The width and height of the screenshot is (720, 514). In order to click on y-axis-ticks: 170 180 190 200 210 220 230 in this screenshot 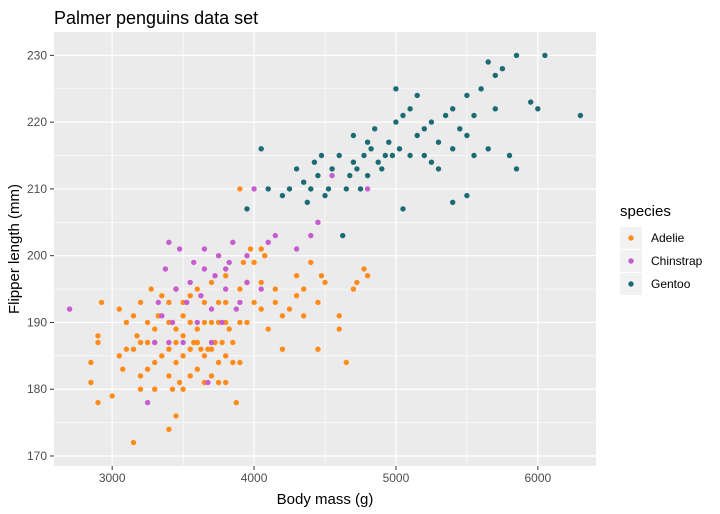, I will do `click(40, 255)`.